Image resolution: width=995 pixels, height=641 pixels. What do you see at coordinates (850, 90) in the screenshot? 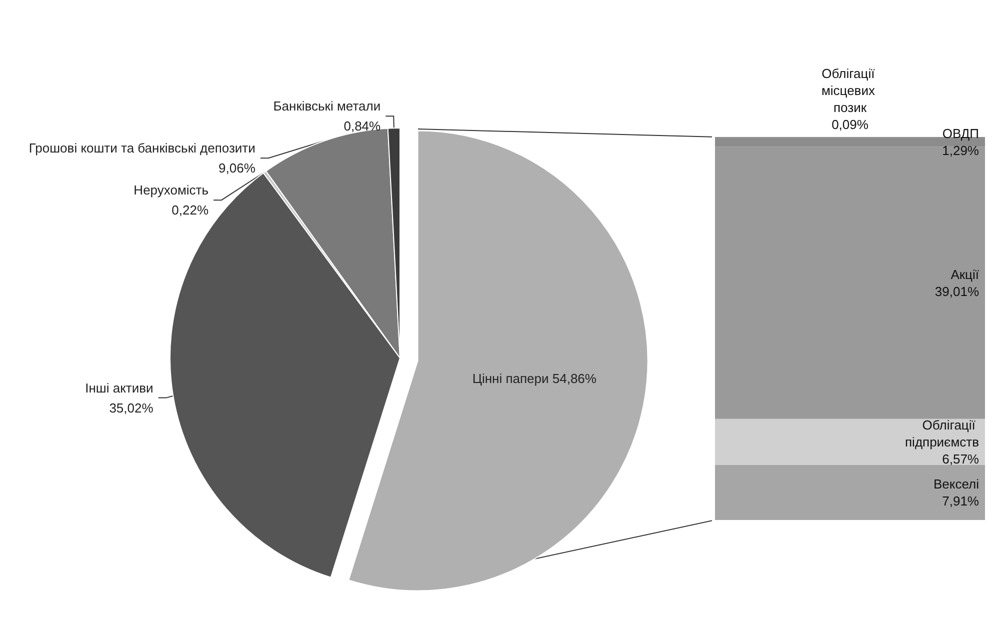
I see `series-label: Облігації місцевих позик` at bounding box center [850, 90].